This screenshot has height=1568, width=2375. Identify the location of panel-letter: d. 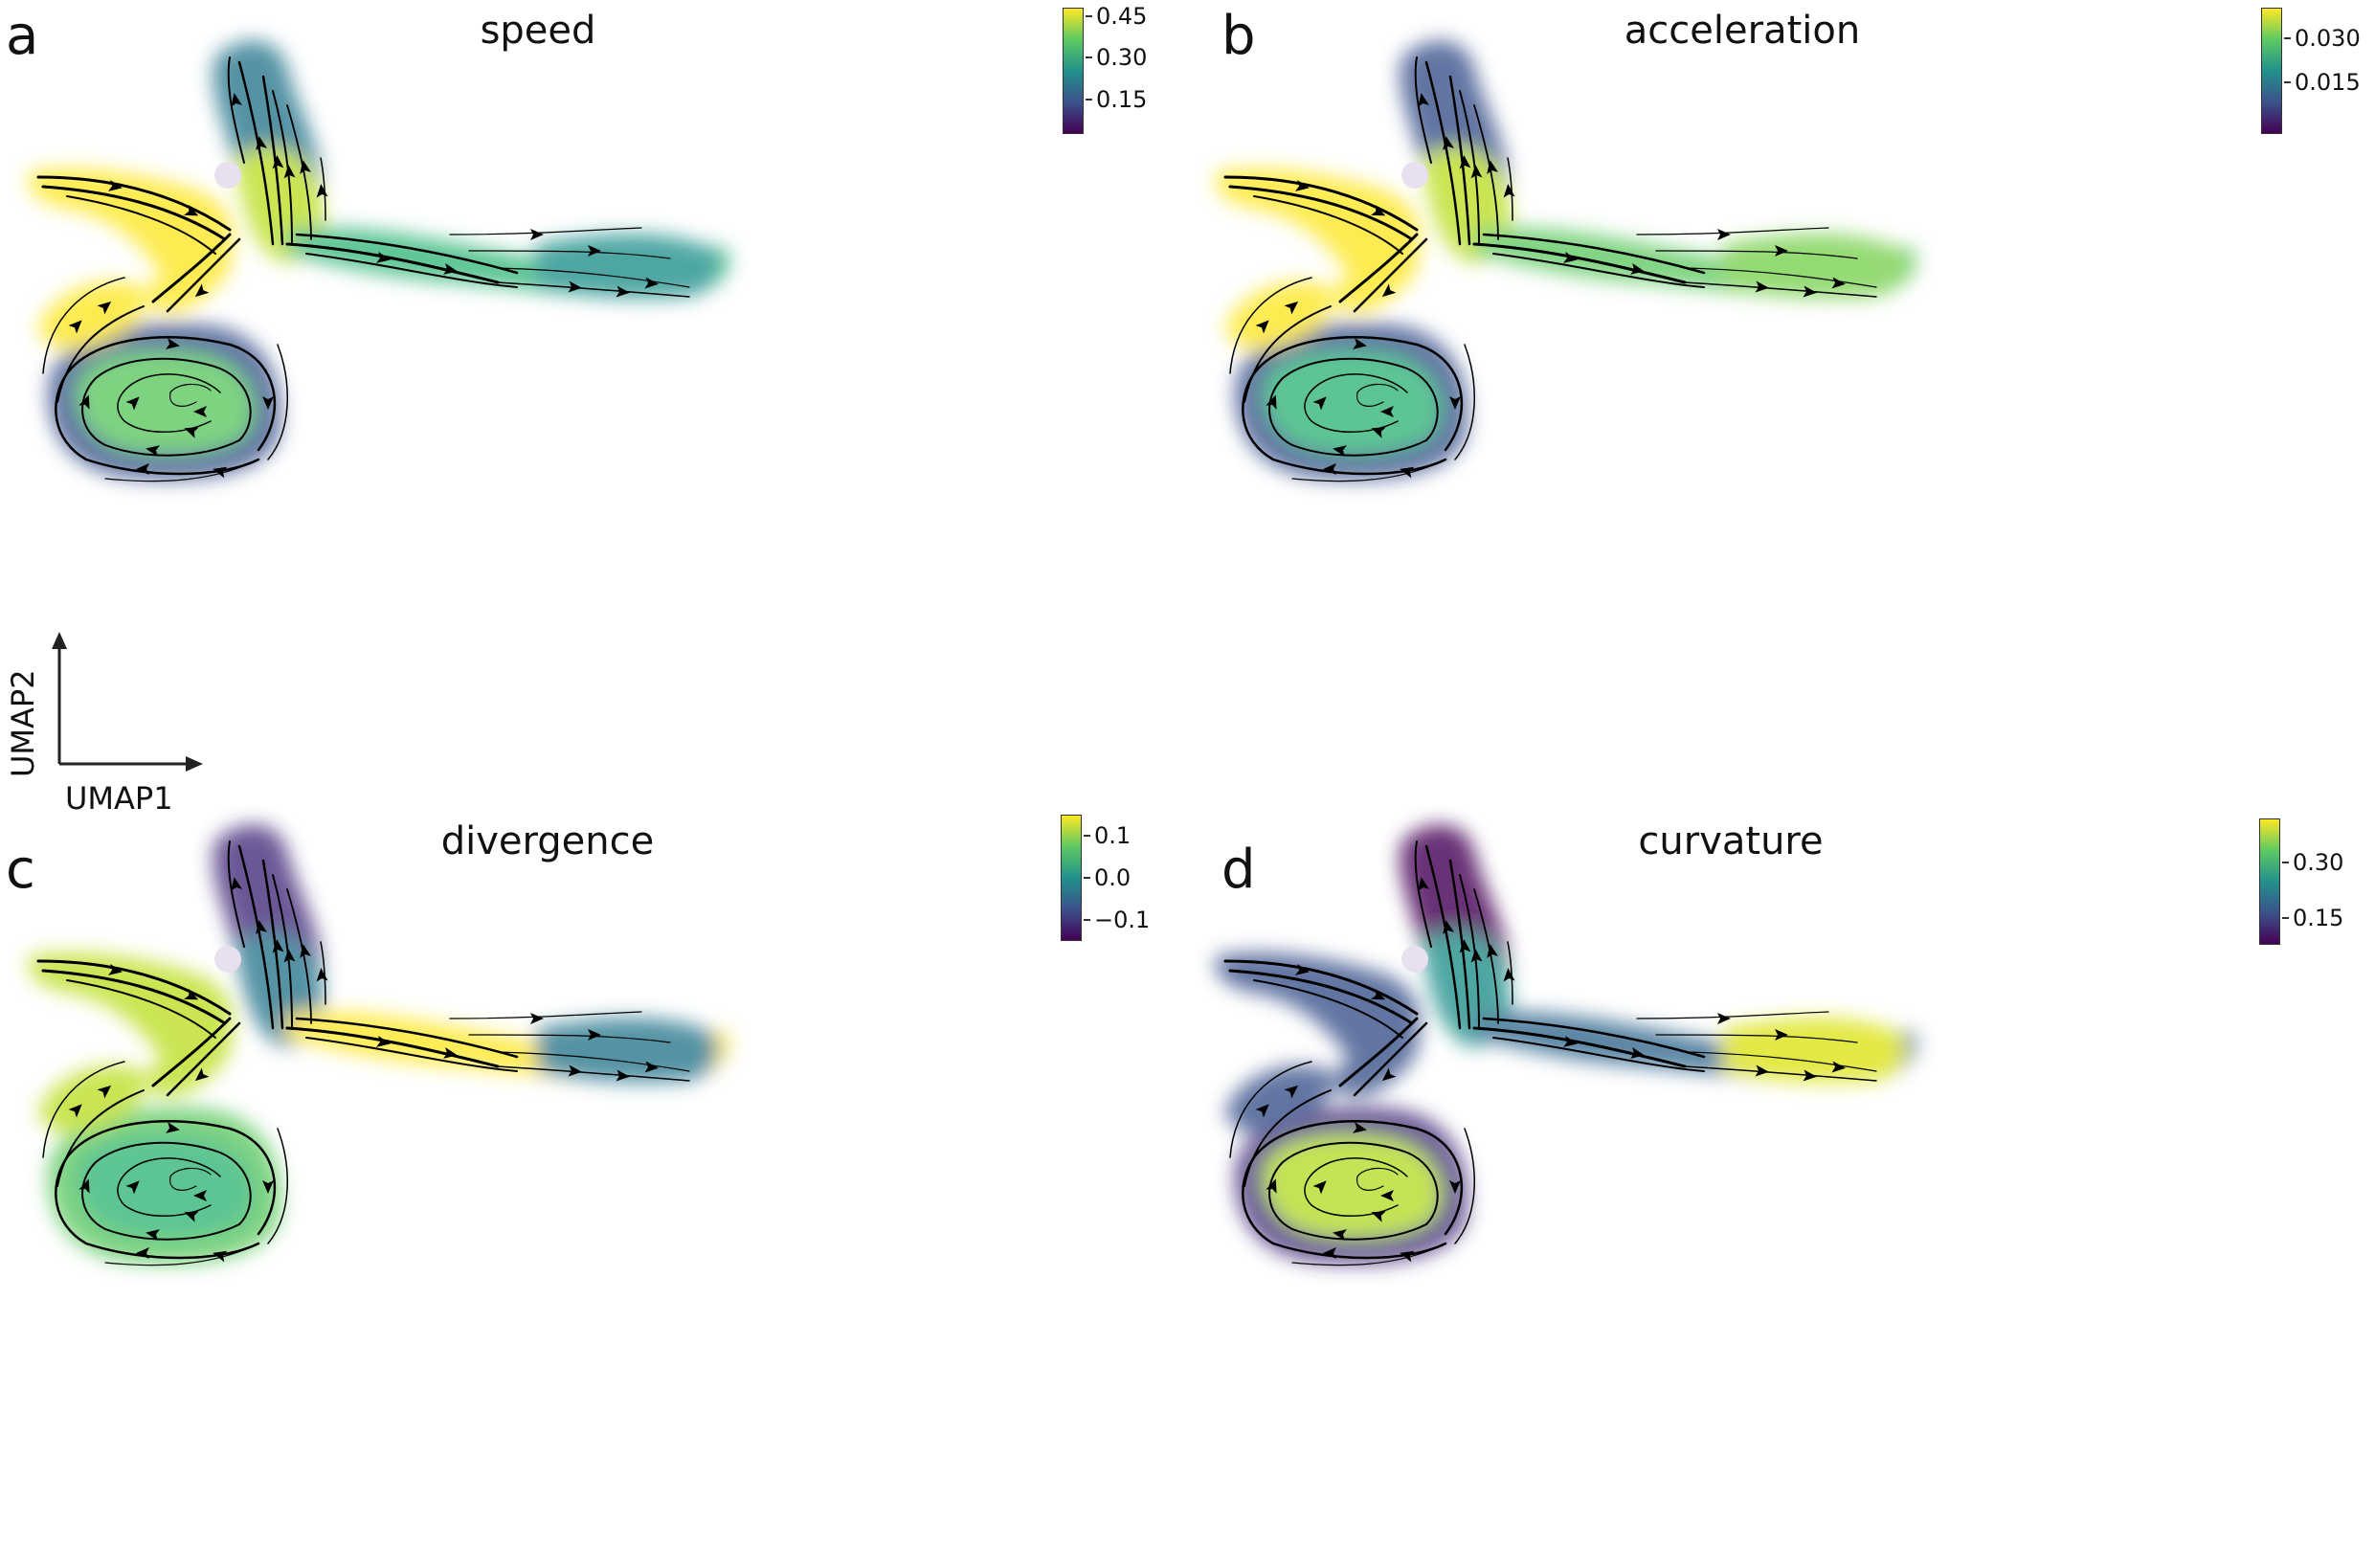
(1238, 870).